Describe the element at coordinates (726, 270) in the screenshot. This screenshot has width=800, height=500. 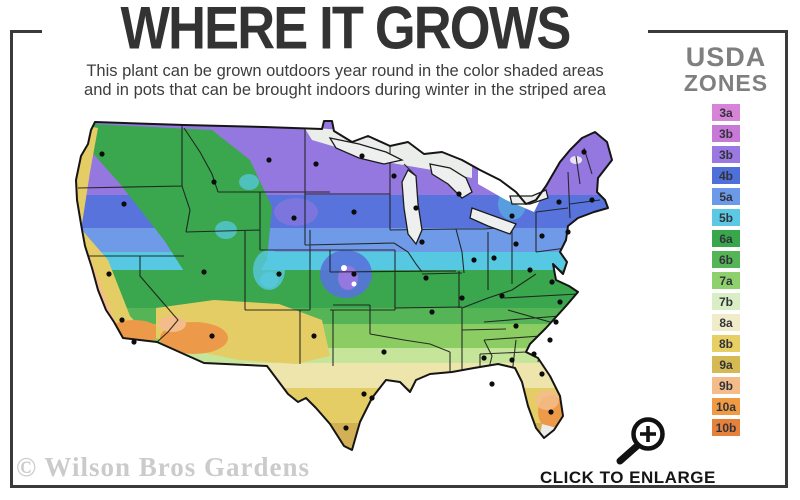
I see `legend-swatch-list: 3a 3b 3b 4b 5a 5b 6a 6b 7a 7b 8a 8b 9a 9b 10a 10b` at that location.